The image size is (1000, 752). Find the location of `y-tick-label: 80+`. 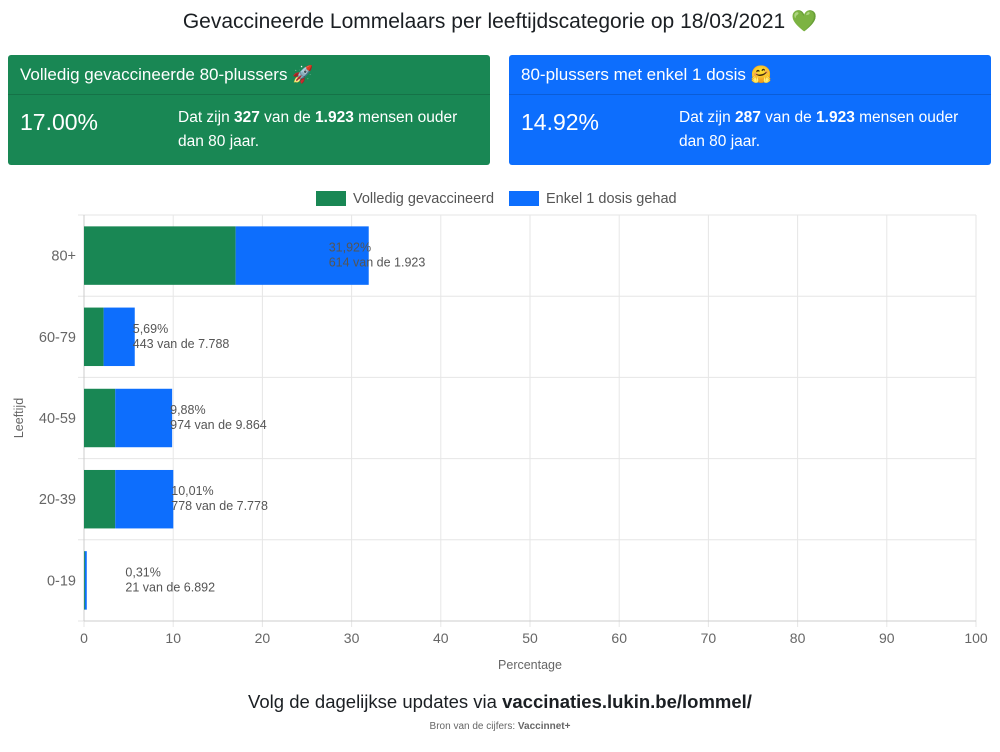

y-tick-label: 80+ is located at coordinates (63, 257).